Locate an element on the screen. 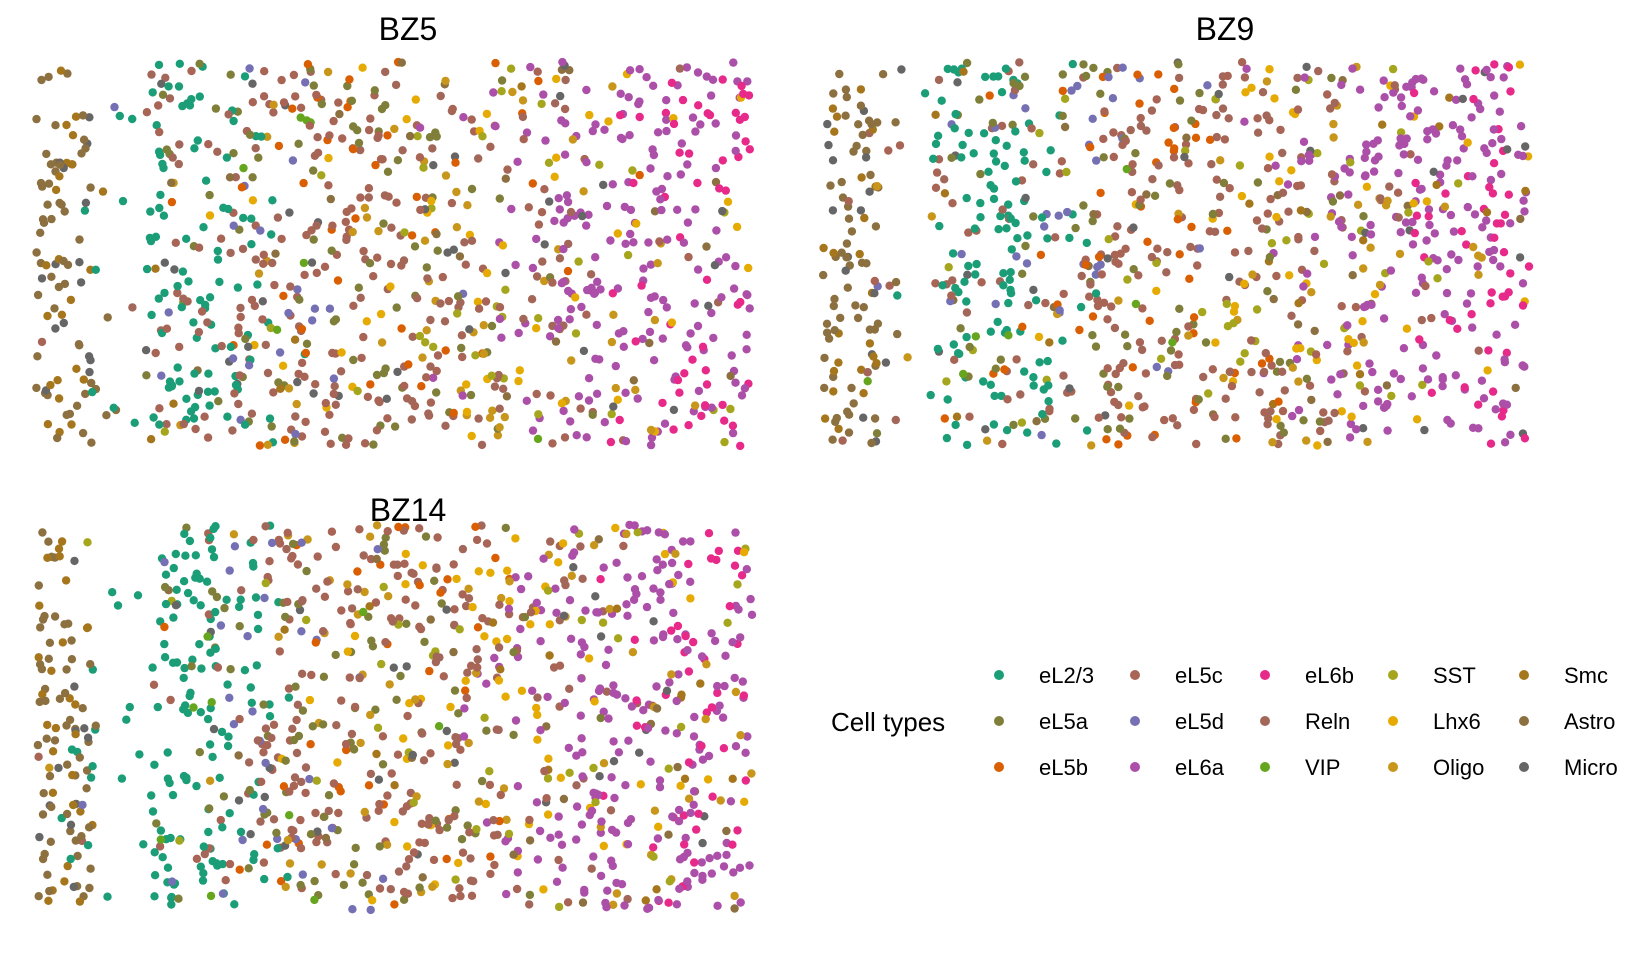  legend-key-el6a is located at coordinates (1135, 767).